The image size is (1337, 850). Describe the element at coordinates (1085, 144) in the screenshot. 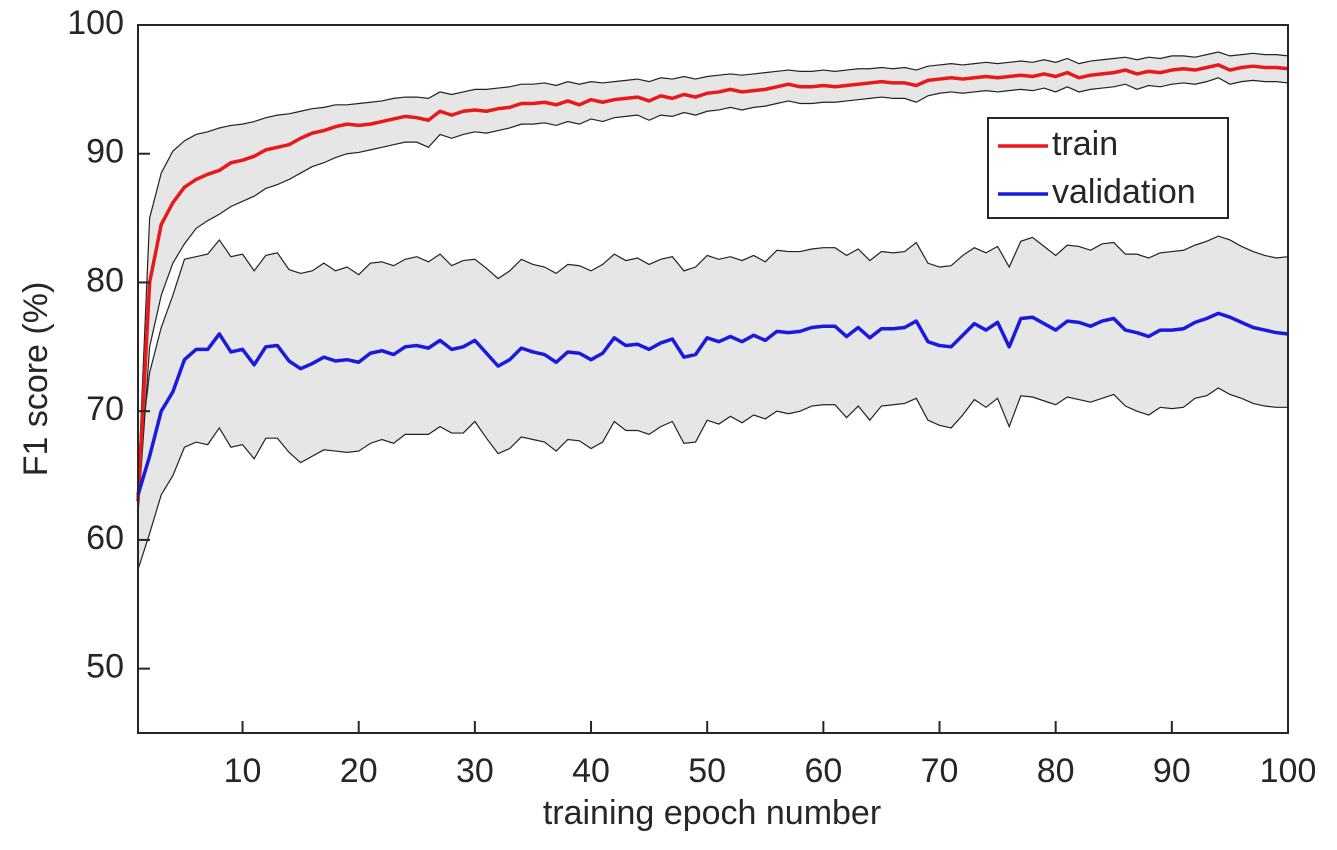

I see `legend-label: train` at that location.